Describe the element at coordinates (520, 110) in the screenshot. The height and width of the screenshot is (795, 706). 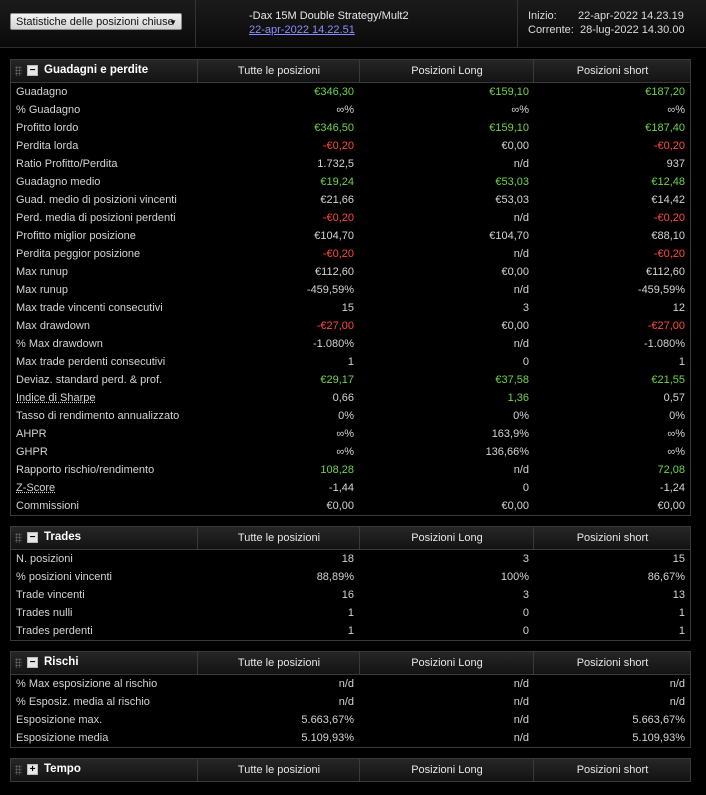
I see `cell-long: ∞%` at that location.